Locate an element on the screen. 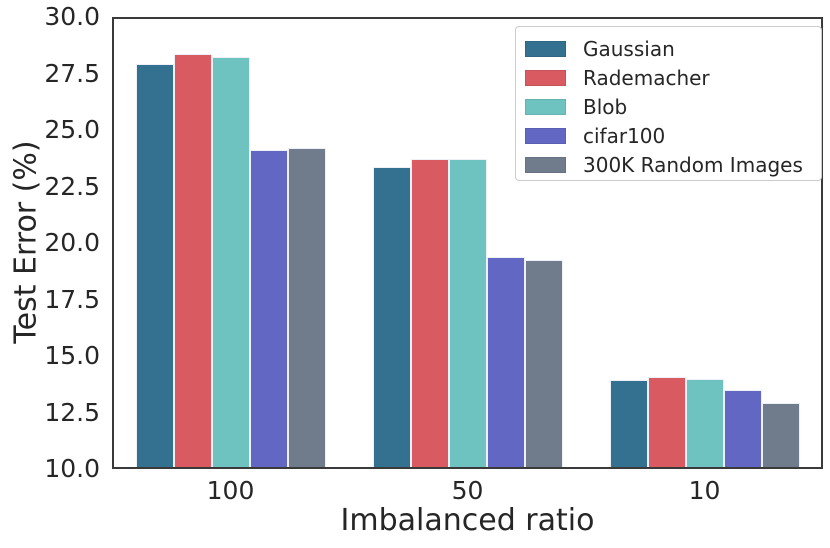 The width and height of the screenshot is (830, 548). y-tick-label: 17.5 is located at coordinates (72, 299).